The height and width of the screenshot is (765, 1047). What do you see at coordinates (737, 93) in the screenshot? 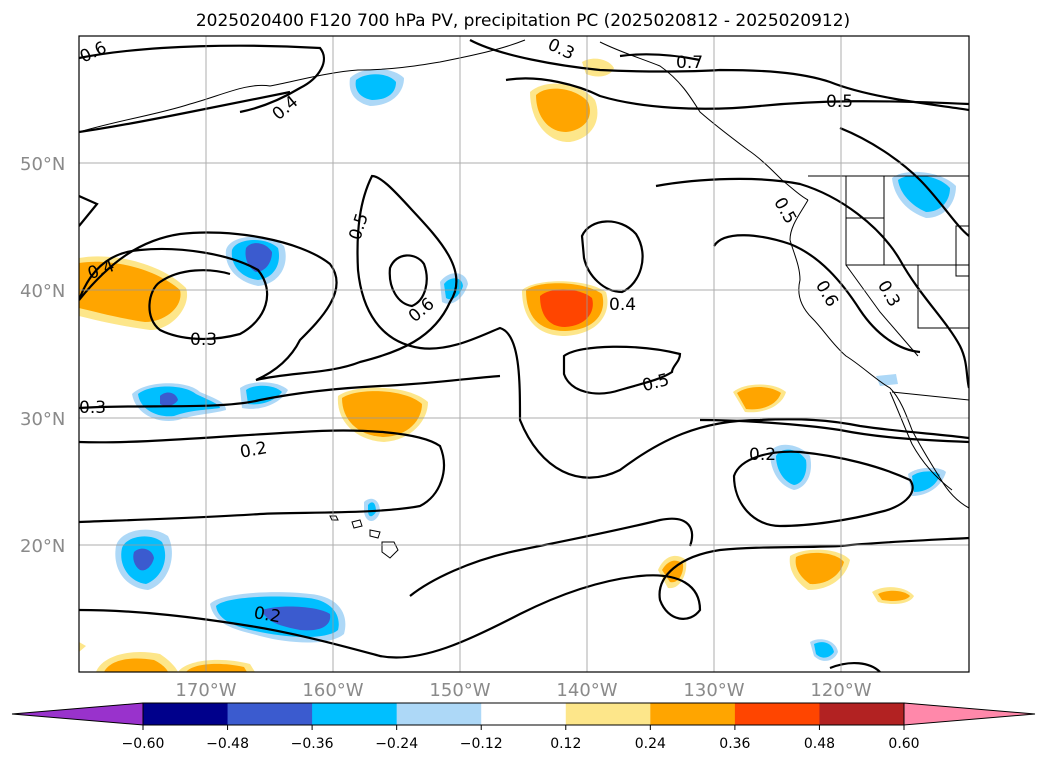
I see `pv-contour-0.5-north` at bounding box center [737, 93].